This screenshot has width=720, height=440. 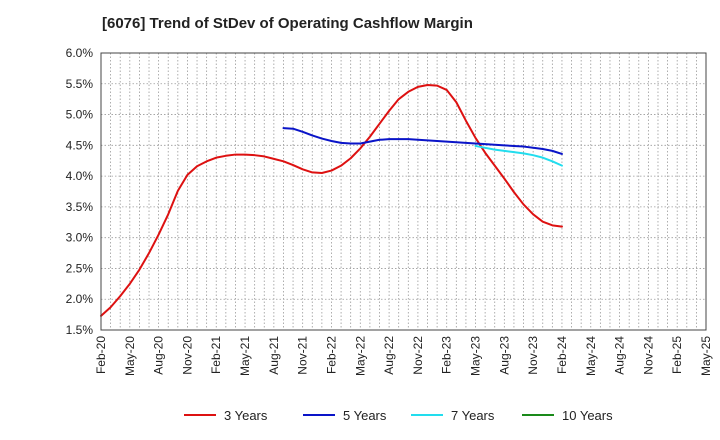 What do you see at coordinates (677, 355) in the screenshot?
I see `x-tick-label: Feb-25` at bounding box center [677, 355].